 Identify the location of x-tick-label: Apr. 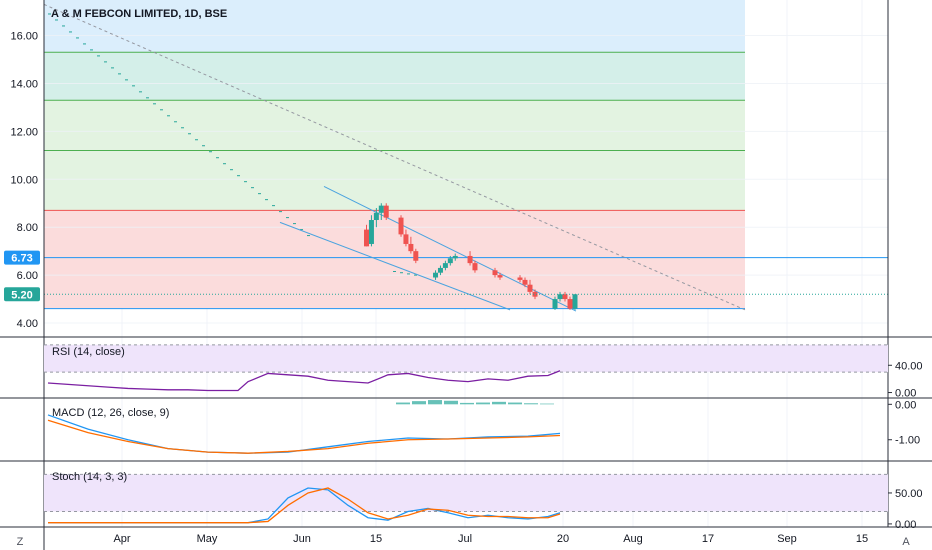
(121, 539).